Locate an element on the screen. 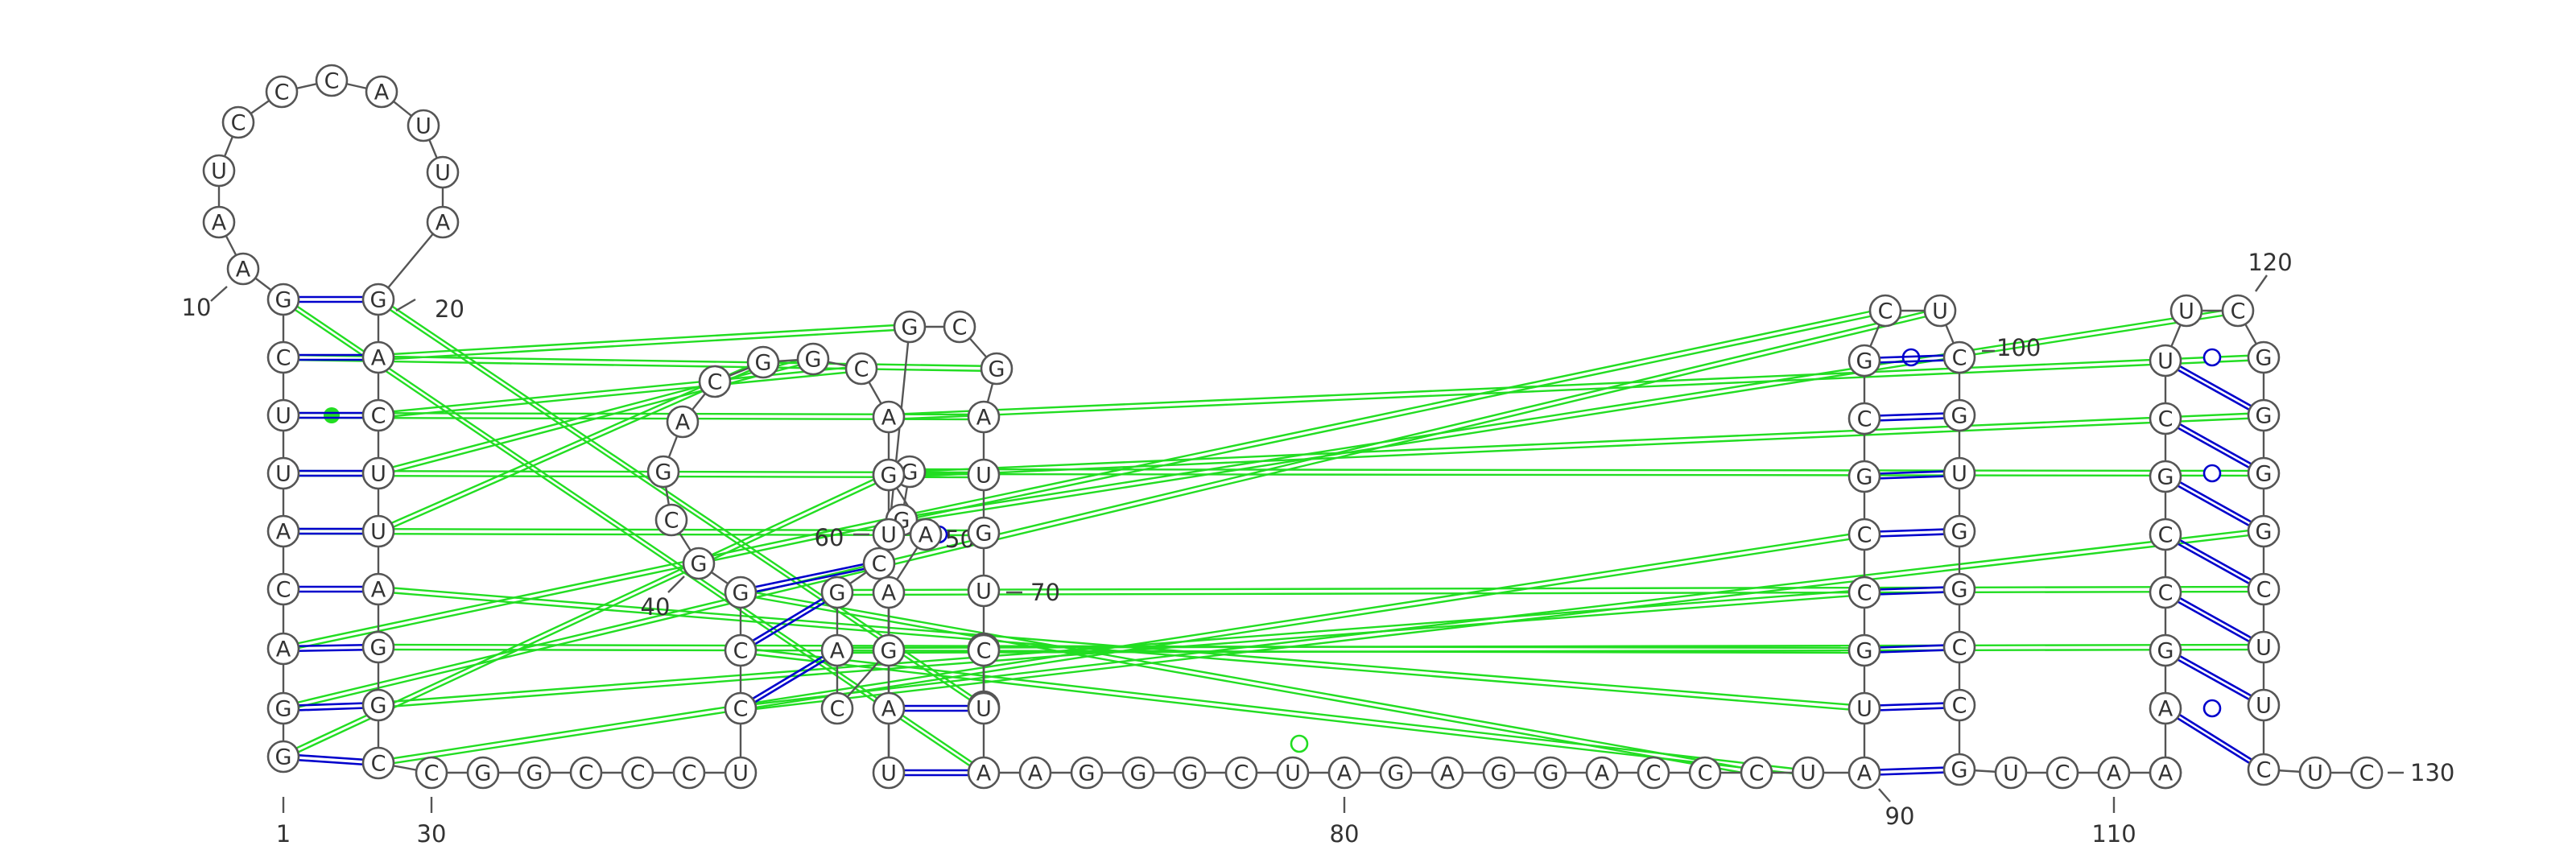  nucleotide-2: G is located at coordinates (283, 708).